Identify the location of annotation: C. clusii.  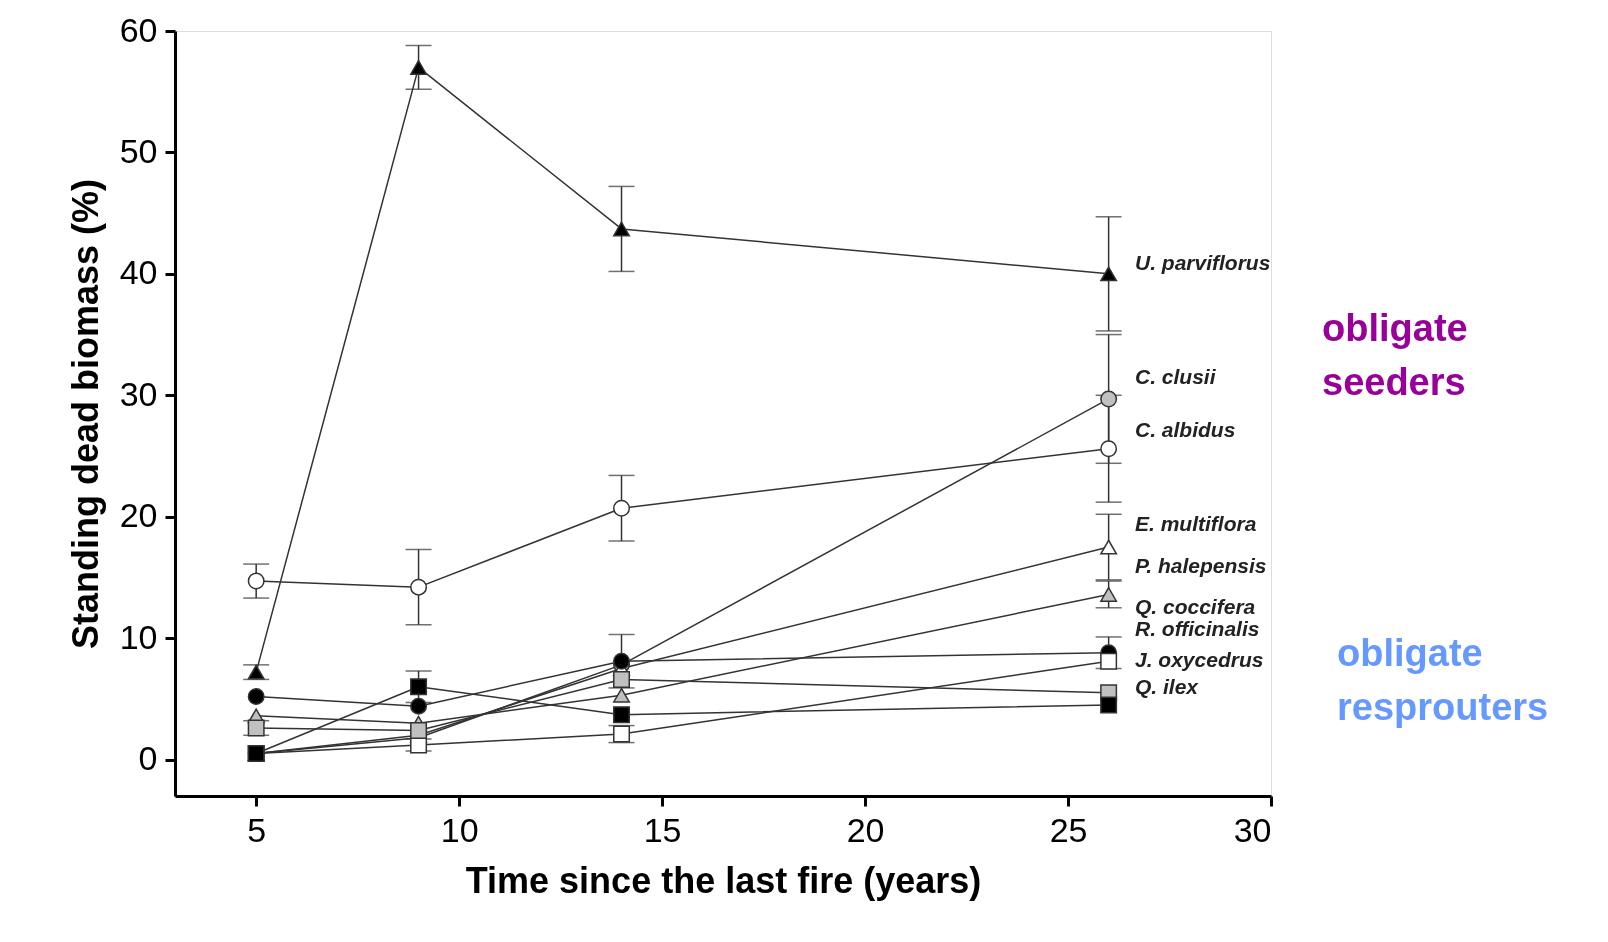
(1176, 376).